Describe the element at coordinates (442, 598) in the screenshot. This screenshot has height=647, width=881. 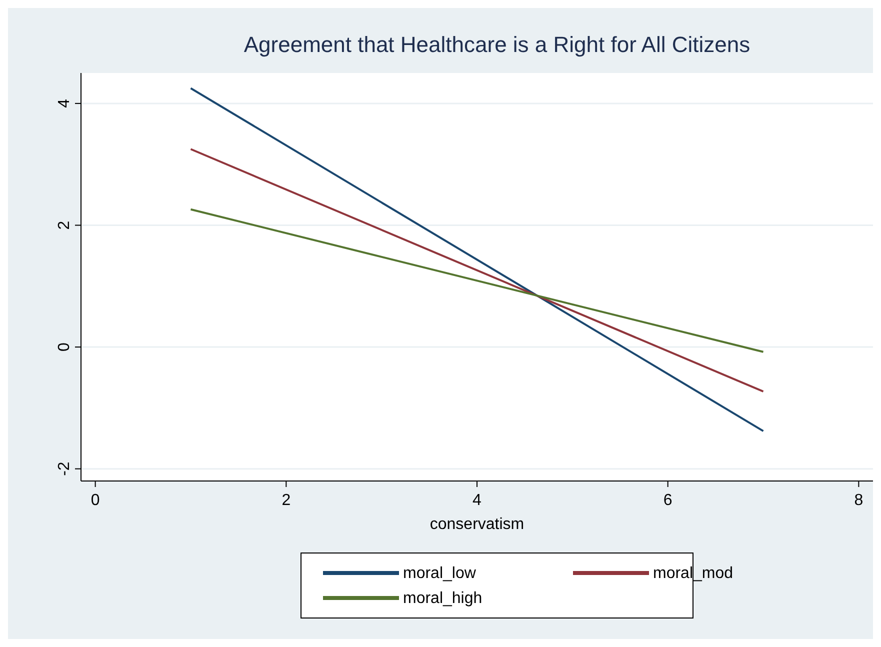
I see `legend-label: moral_high` at that location.